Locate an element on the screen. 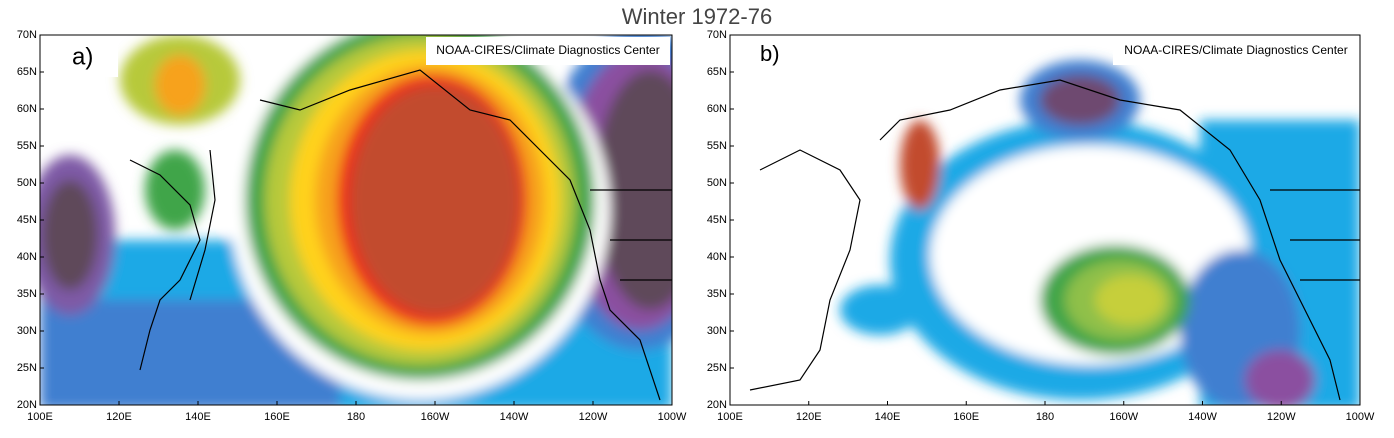 The width and height of the screenshot is (1394, 438). credit-box-a is located at coordinates (548, 51).